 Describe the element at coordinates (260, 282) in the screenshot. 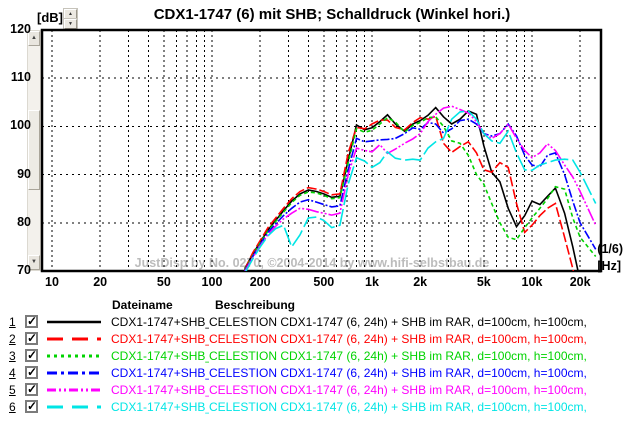

I see `x-tick-label: 200` at that location.